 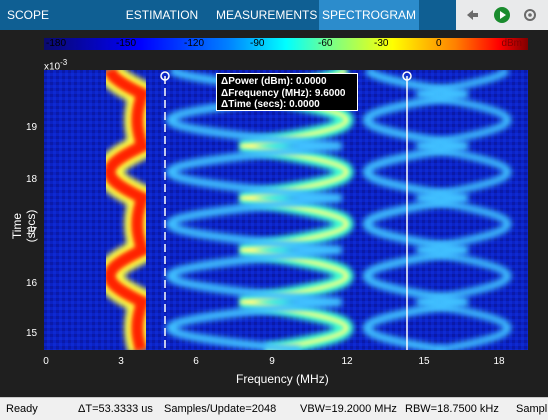 What do you see at coordinates (530, 15) in the screenshot?
I see `settings-icon` at bounding box center [530, 15].